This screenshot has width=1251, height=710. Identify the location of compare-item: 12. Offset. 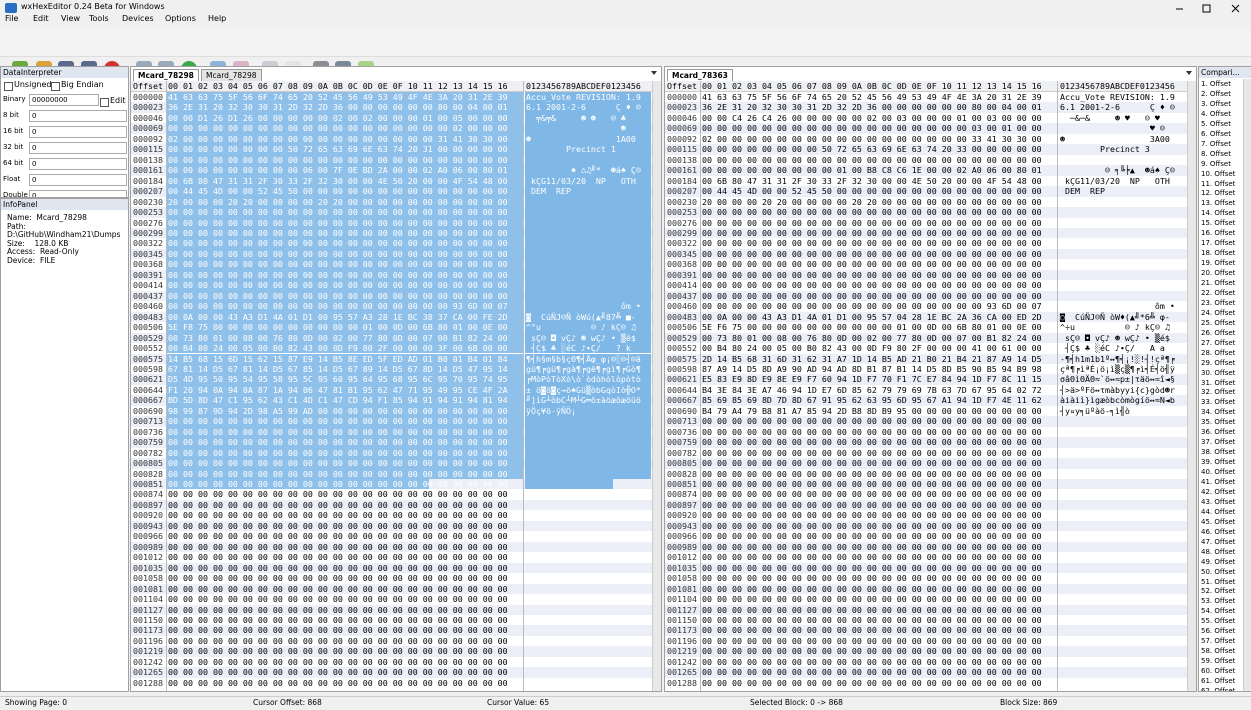
(1218, 193).